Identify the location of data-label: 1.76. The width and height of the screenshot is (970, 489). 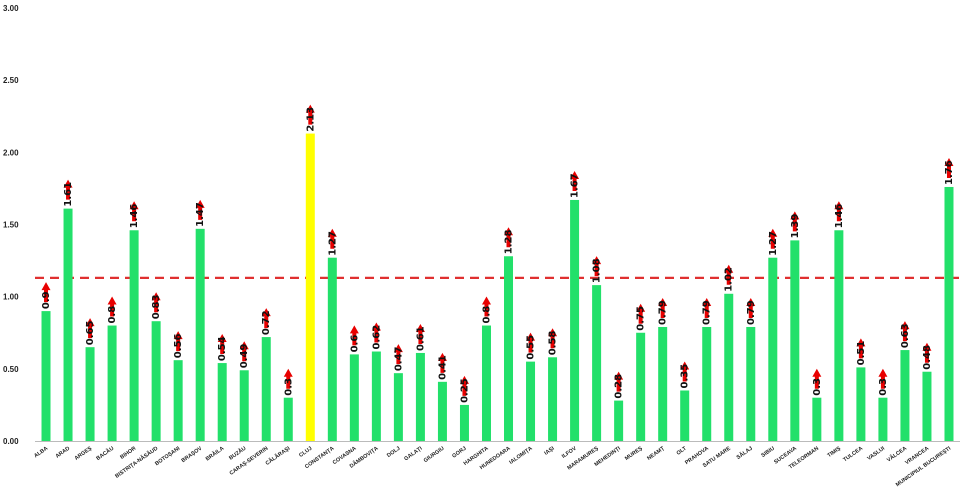
(949, 172).